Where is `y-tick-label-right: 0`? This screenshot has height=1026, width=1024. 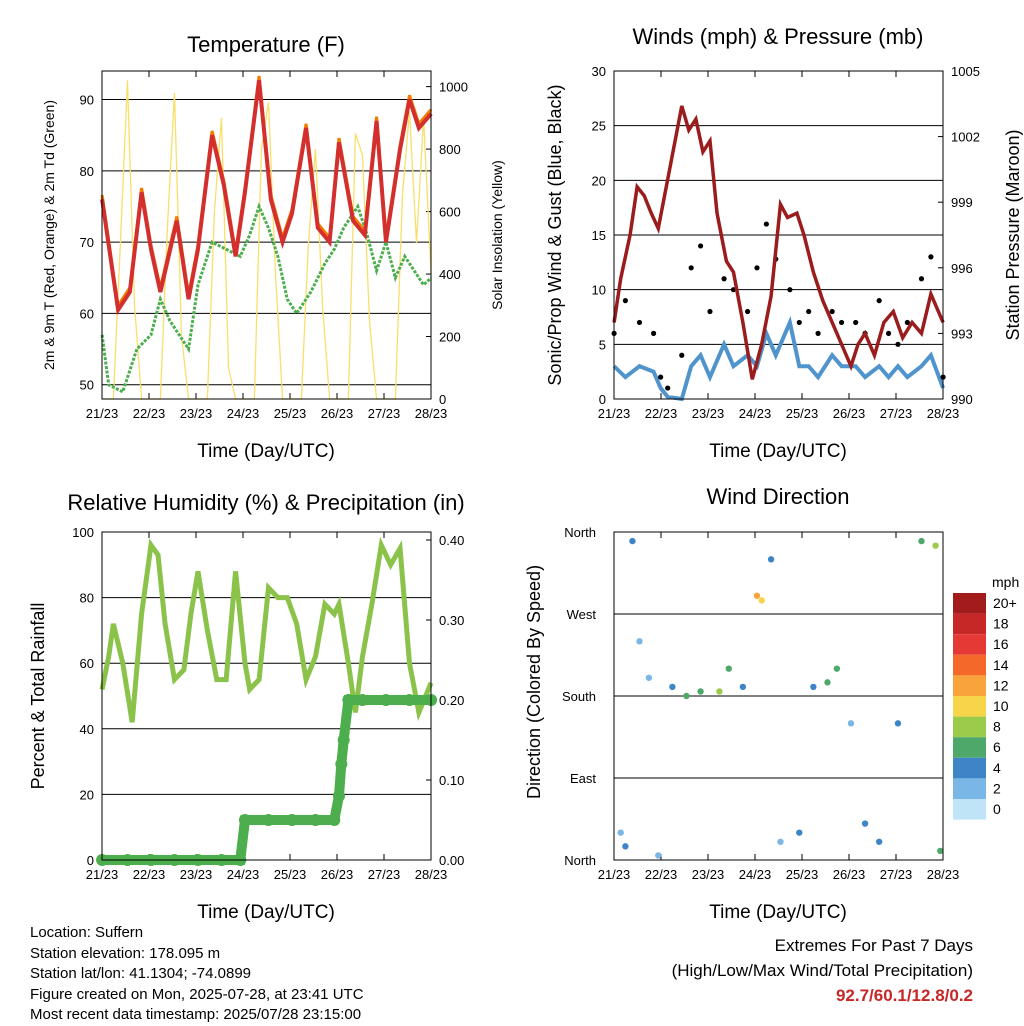
y-tick-label-right: 0 is located at coordinates (442, 399).